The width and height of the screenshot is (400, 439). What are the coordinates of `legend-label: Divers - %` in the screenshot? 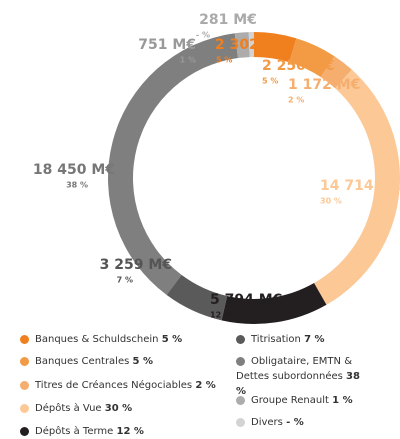 It's located at (277, 422).